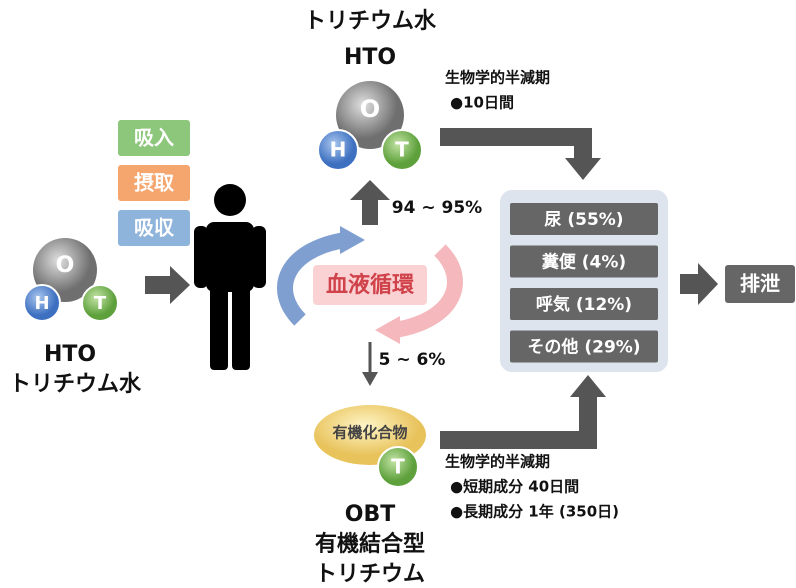 The width and height of the screenshot is (796, 588). Describe the element at coordinates (584, 281) in the screenshot. I see `excretion-panel` at that location.